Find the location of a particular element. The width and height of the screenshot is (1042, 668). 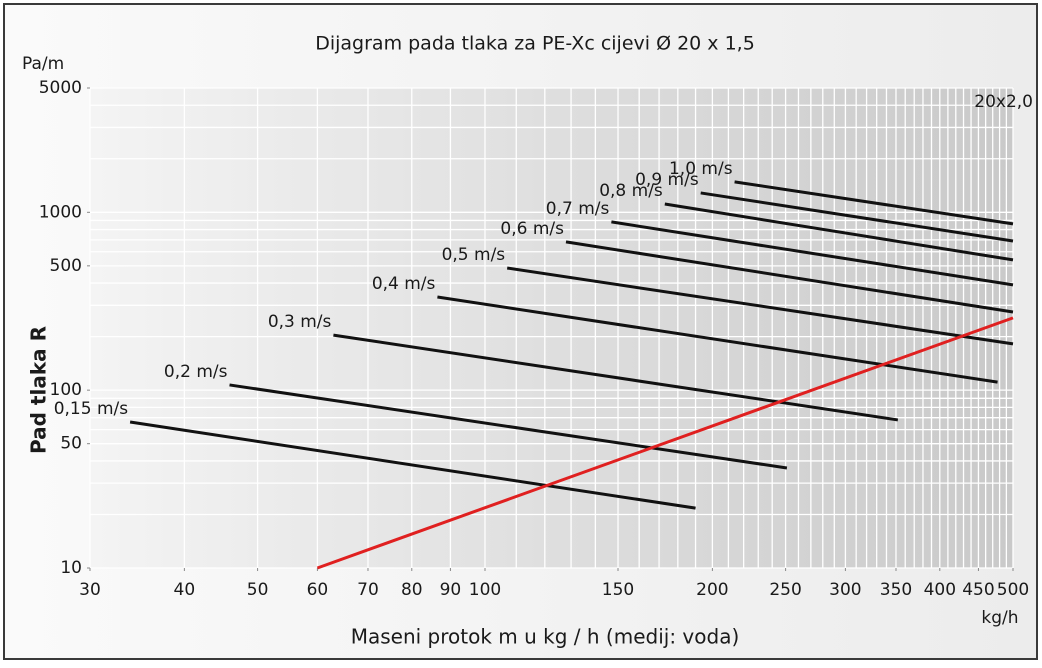

series-label: 0,5 m/s is located at coordinates (474, 255).